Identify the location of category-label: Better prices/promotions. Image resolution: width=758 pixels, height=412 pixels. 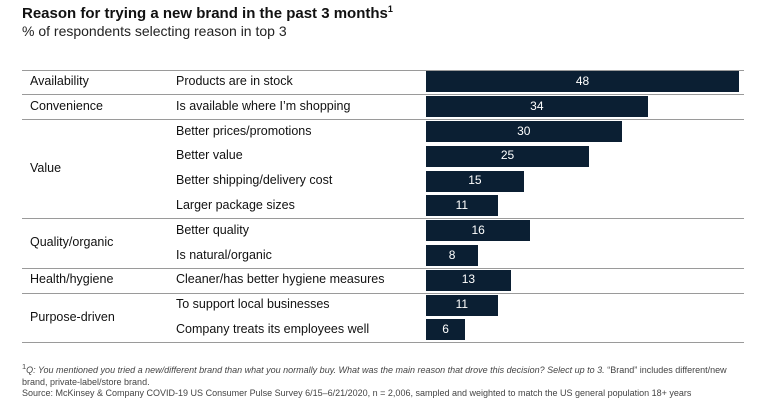
(244, 130).